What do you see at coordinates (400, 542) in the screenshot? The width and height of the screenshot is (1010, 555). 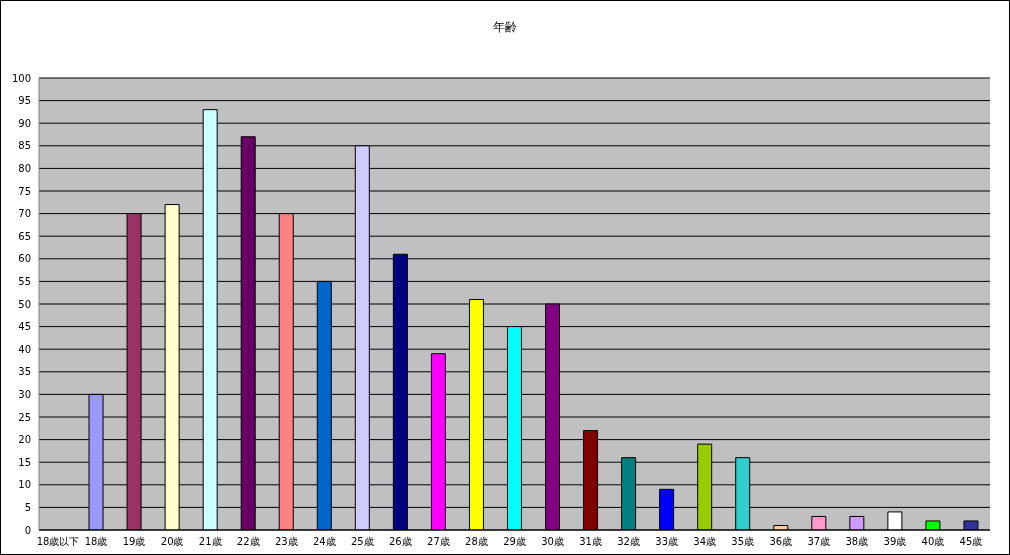 I see `x-tick-label: 26歳` at bounding box center [400, 542].